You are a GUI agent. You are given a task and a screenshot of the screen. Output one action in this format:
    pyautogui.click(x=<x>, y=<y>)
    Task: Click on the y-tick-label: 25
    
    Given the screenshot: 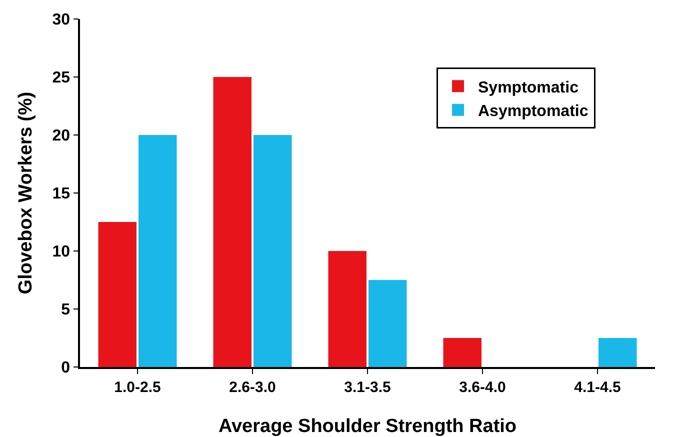 What is the action you would take?
    pyautogui.click(x=61, y=78)
    